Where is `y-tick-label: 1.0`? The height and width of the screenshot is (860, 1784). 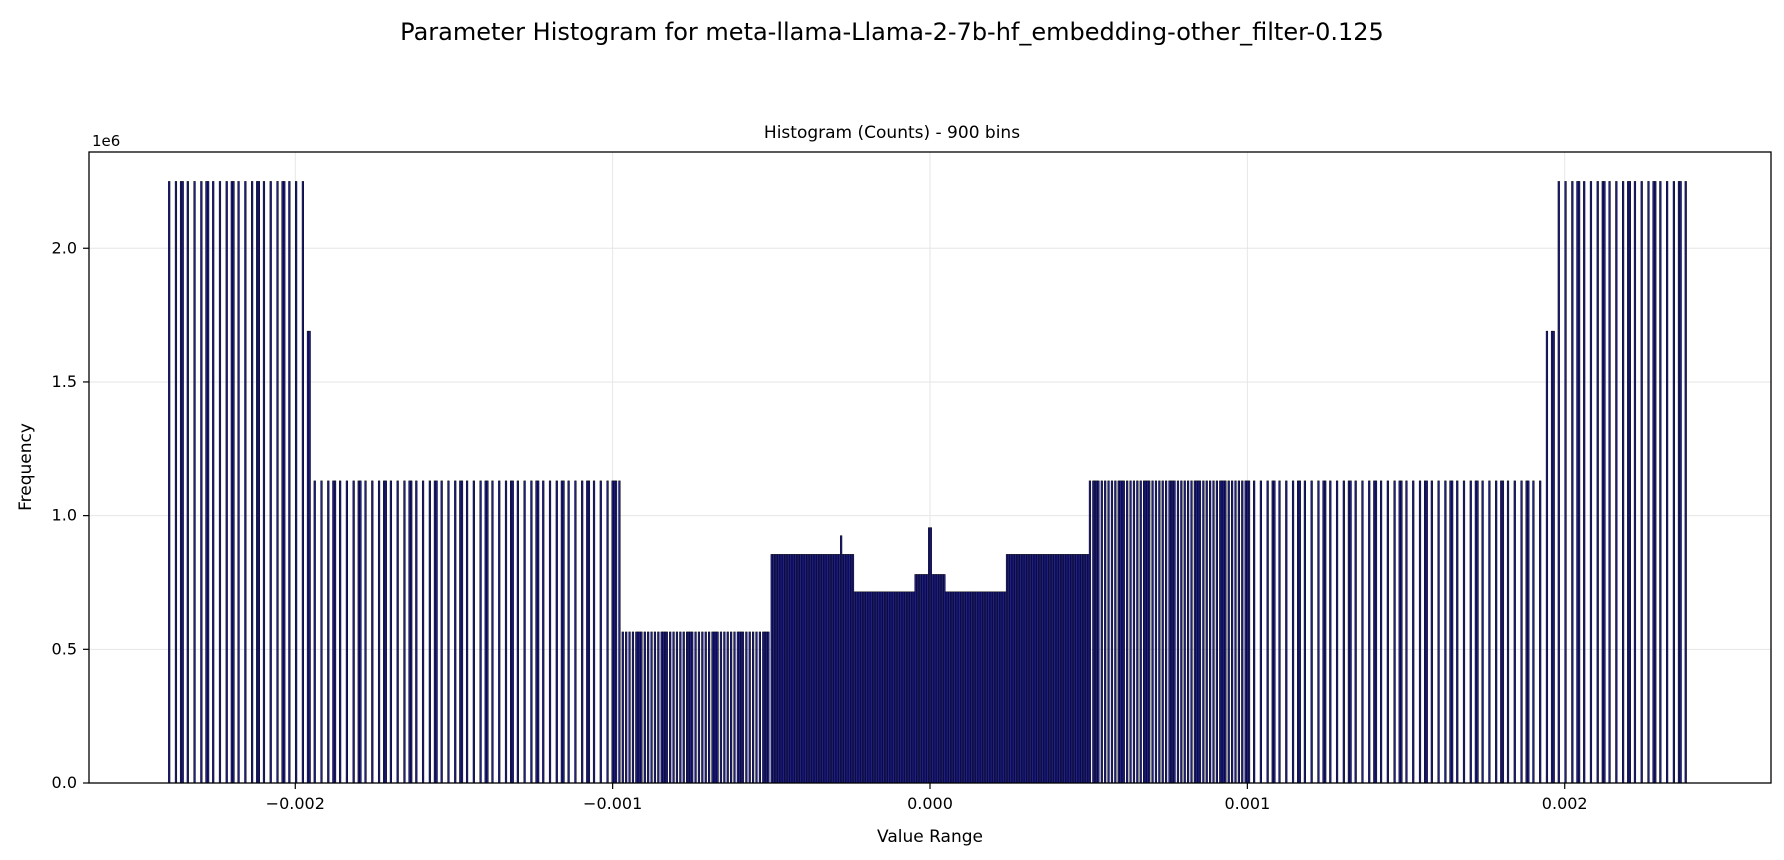
y-tick-label: 1.0 is located at coordinates (64, 515).